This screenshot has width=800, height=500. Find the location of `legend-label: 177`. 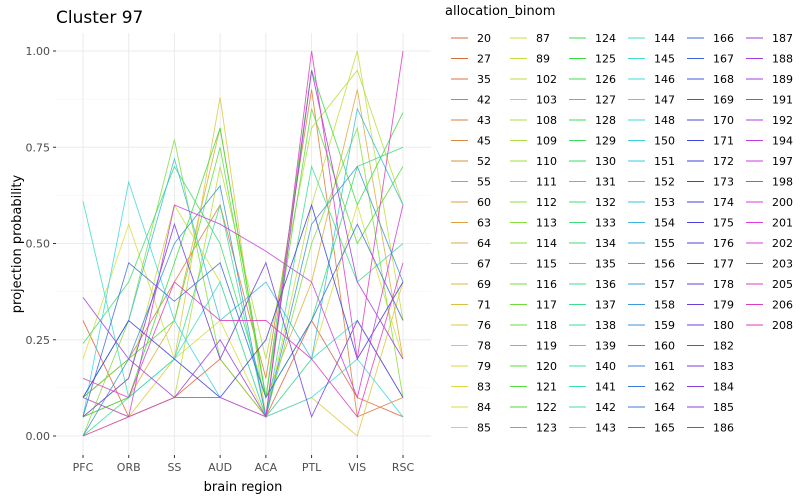

legend-label: 177 is located at coordinates (723, 264).